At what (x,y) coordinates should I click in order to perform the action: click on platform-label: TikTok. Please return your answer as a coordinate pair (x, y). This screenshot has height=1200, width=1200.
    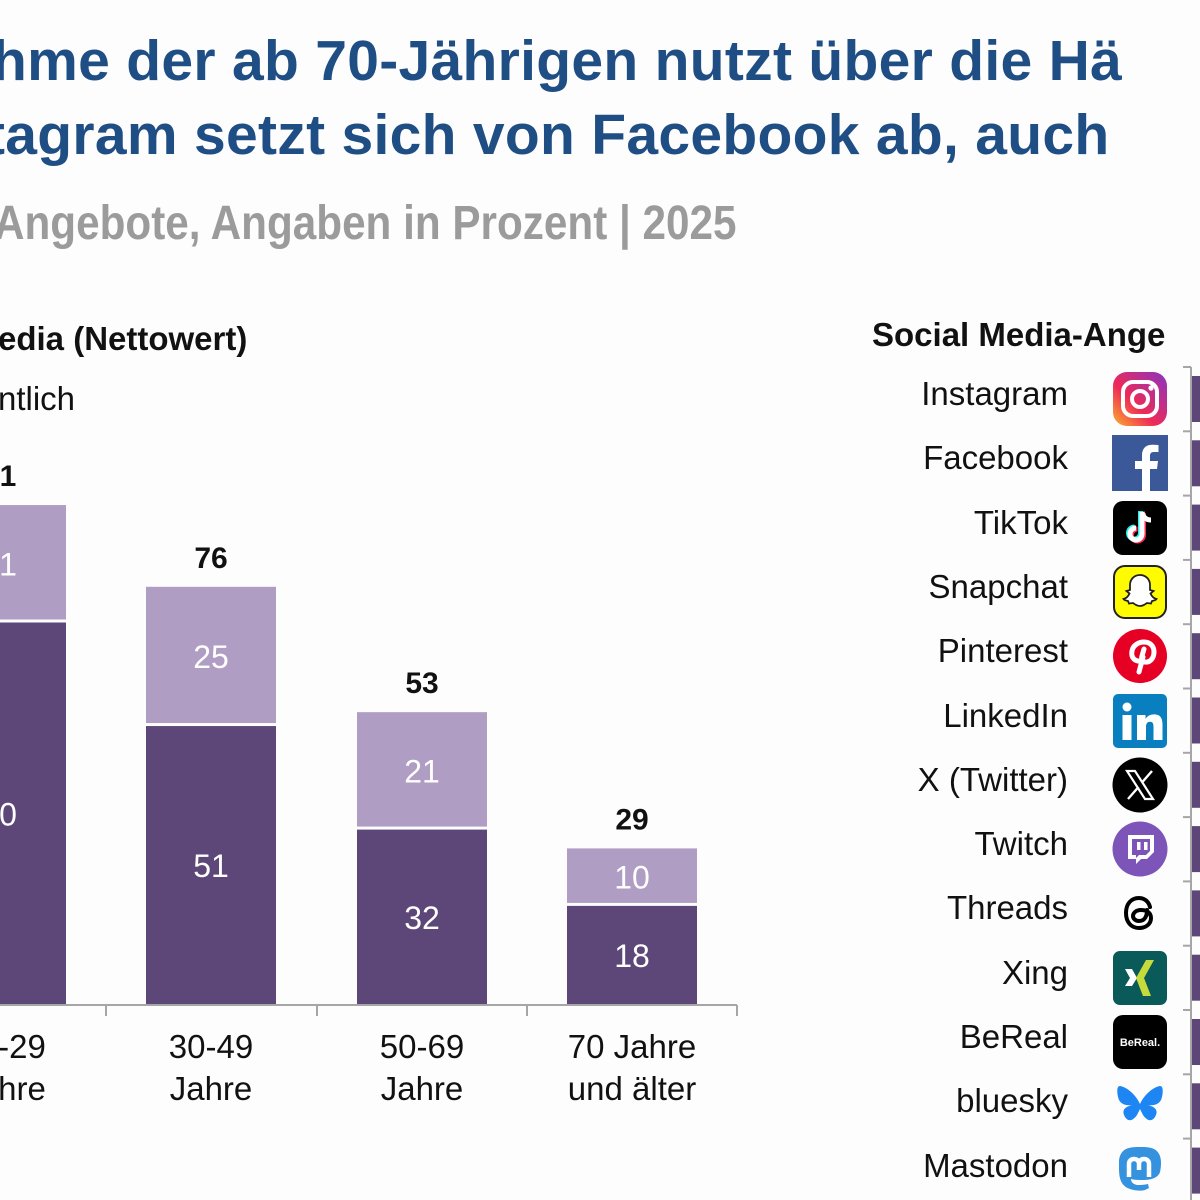
    Looking at the image, I should click on (1020, 522).